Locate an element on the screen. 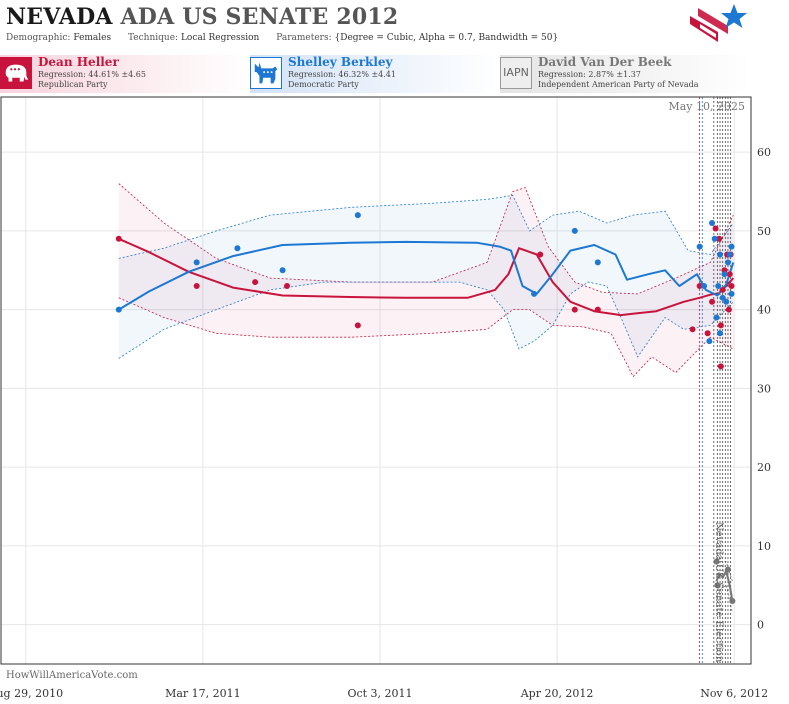 This screenshot has width=789, height=704. party-badge: IAPN is located at coordinates (516, 73).